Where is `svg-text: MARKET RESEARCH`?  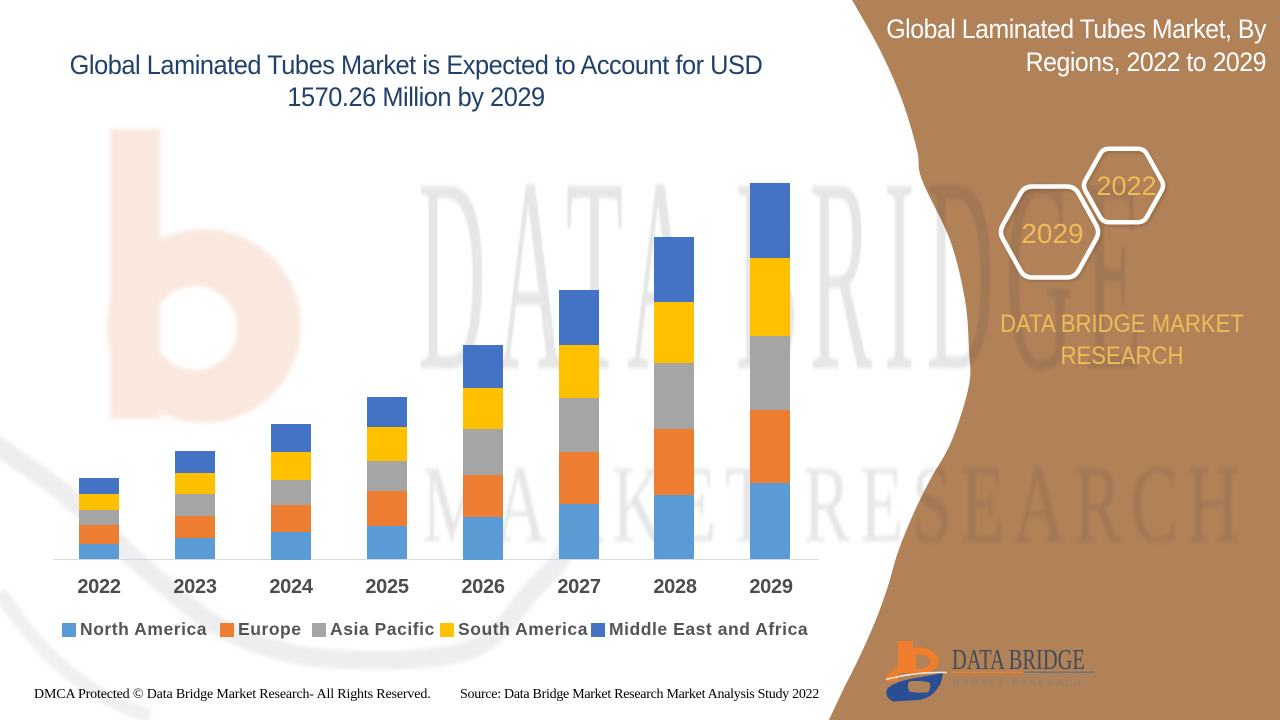 svg-text: MARKET RESEARCH is located at coordinates (1018, 683).